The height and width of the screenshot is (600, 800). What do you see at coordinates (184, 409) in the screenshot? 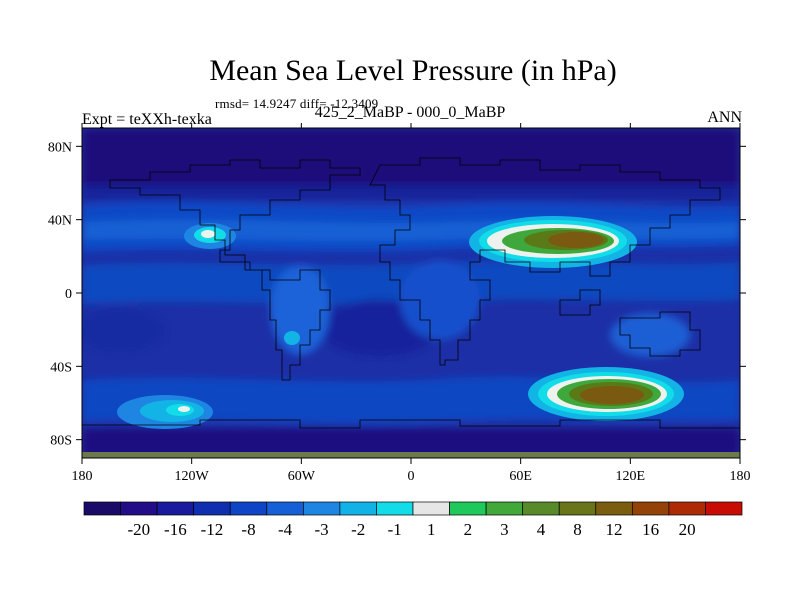
I see `pacific-south-high-core` at bounding box center [184, 409].